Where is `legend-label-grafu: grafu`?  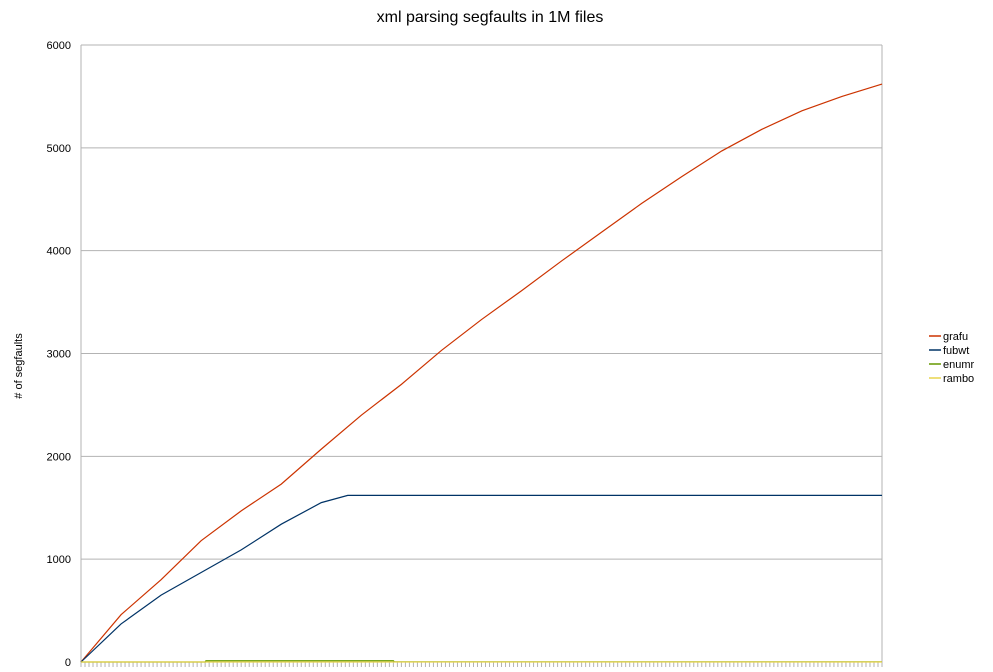
legend-label-grafu: grafu is located at coordinates (955, 337).